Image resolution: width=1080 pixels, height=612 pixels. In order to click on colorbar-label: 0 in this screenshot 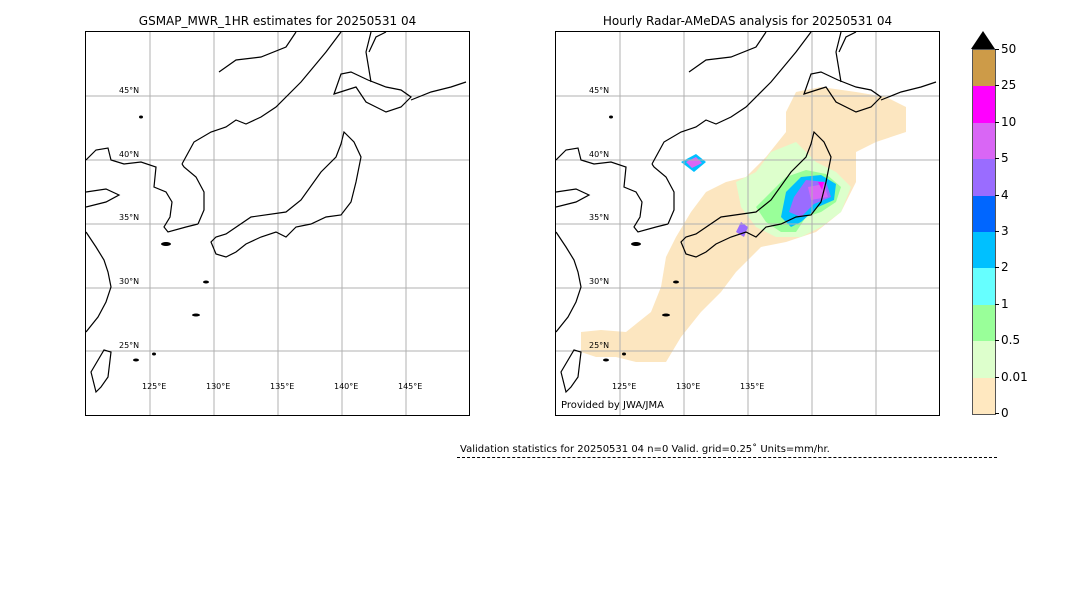, I will do `click(1005, 413)`.